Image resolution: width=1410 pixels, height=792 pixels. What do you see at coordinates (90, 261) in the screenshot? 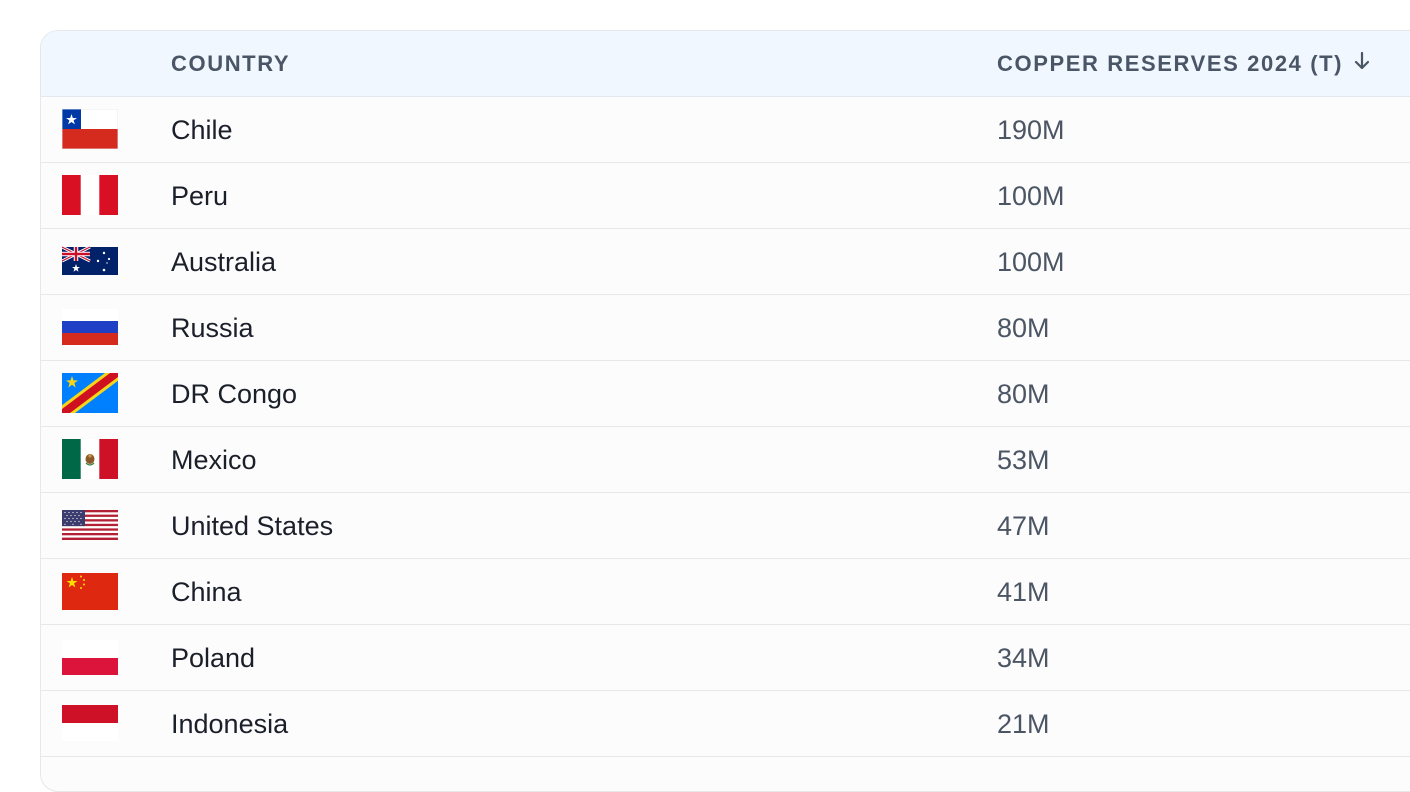
I see `australia-flag-icon` at bounding box center [90, 261].